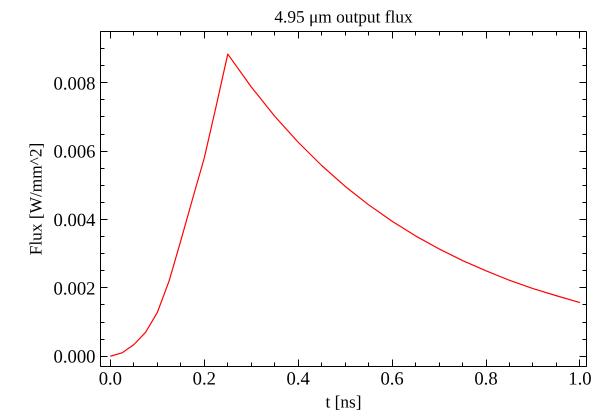 The image size is (598, 414). Describe the element at coordinates (298, 379) in the screenshot. I see `x-tick-label: 0.4` at that location.